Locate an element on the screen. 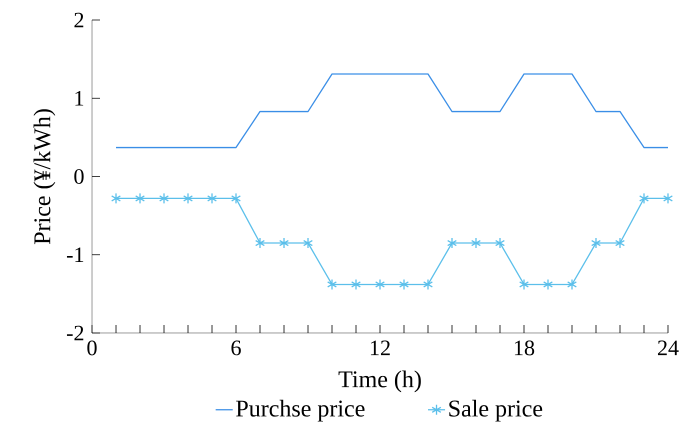 The height and width of the screenshot is (438, 692). y-tick-label: 1 is located at coordinates (79, 98).